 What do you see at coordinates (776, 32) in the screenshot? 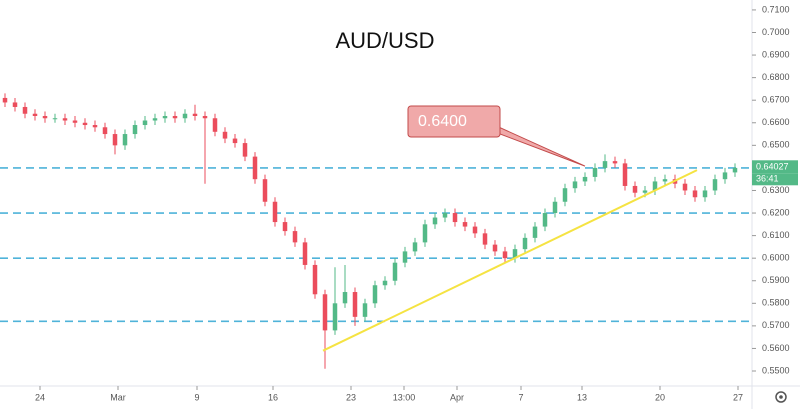
I see `y-tick-label: 0.7000` at bounding box center [776, 32].